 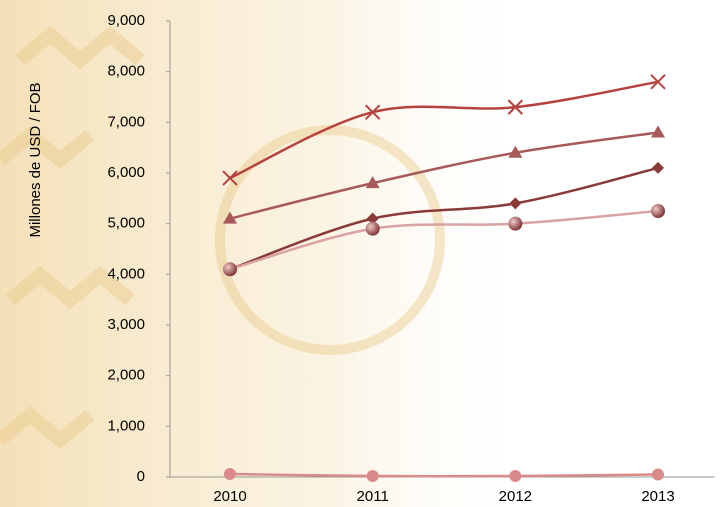 I want to click on y-tick-label: 6,000, so click(x=126, y=172).